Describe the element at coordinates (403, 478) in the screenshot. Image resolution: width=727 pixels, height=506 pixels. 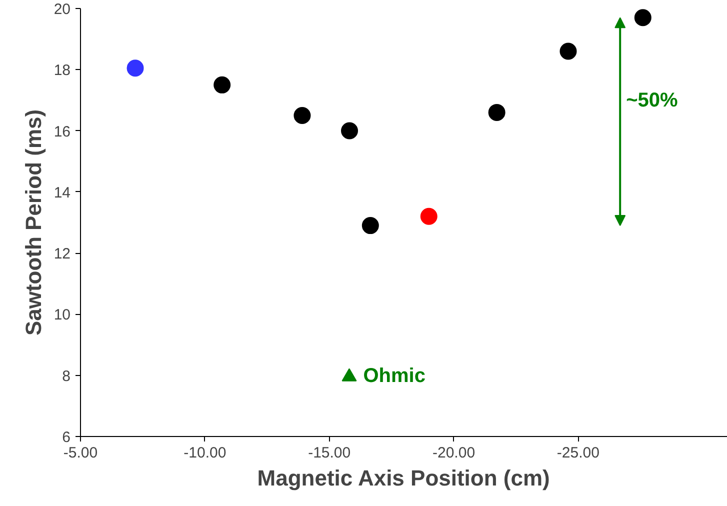
I see `x-axis-title: Magnetic Axis Position (cm)` at that location.